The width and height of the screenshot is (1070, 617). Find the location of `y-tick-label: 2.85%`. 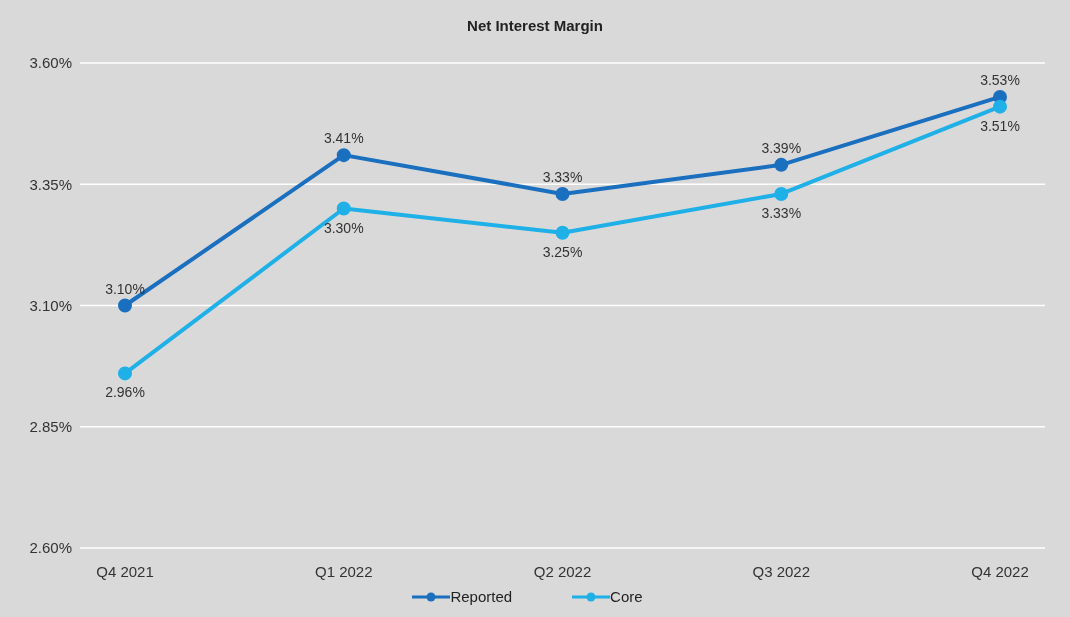

y-tick-label: 2.85% is located at coordinates (50, 427).